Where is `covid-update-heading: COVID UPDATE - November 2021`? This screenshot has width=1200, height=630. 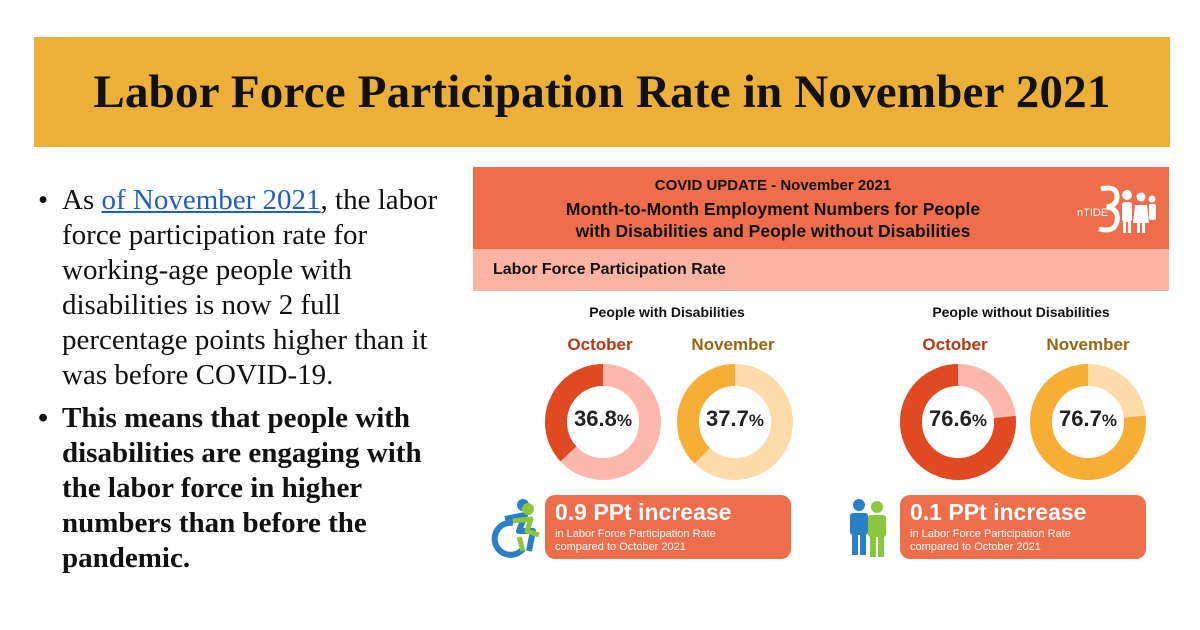 covid-update-heading: COVID UPDATE - November 2021 is located at coordinates (773, 185).